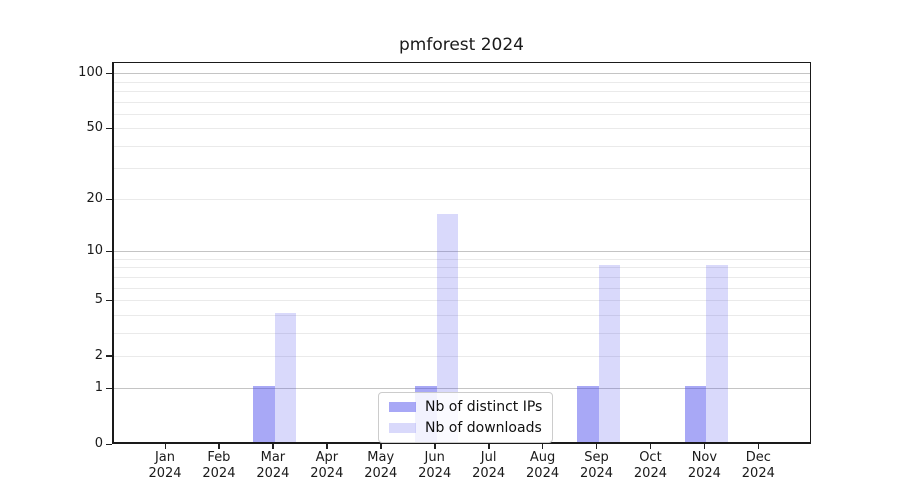  What do you see at coordinates (98, 388) in the screenshot?
I see `y-axis-tick-label-1: 1` at bounding box center [98, 388].